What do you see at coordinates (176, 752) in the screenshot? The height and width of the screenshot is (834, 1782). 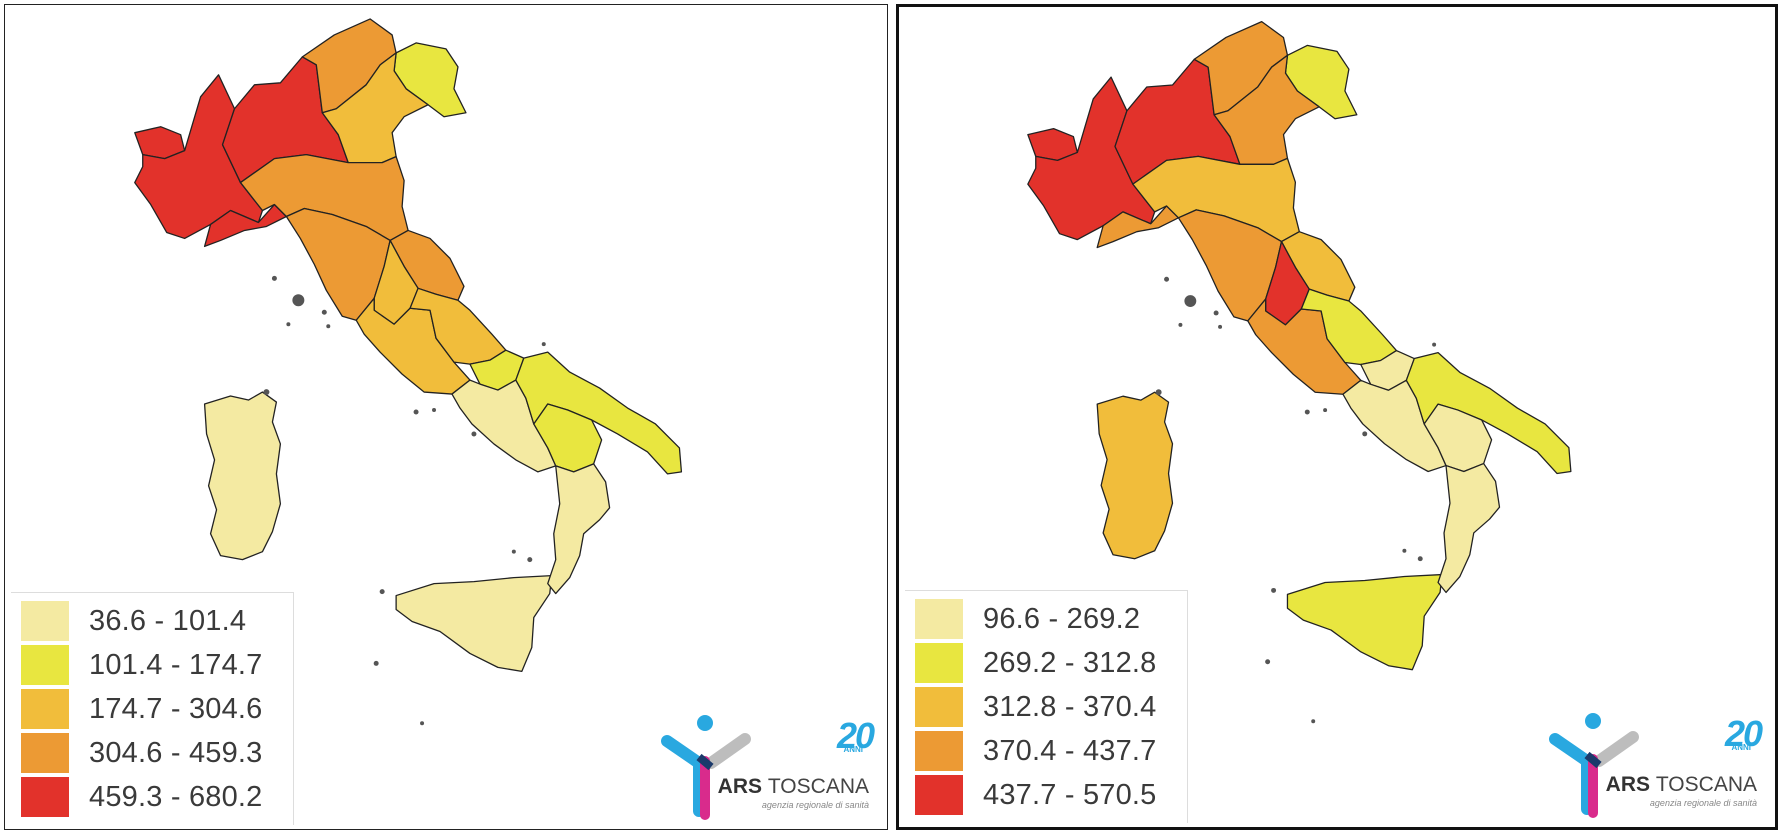 I see `legend-label: 304.6 - 459.3` at bounding box center [176, 752].